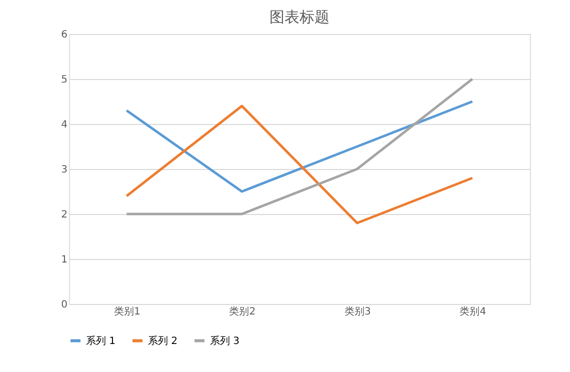 The height and width of the screenshot is (372, 570). Describe the element at coordinates (64, 35) in the screenshot. I see `y-tick-label: 6` at that location.